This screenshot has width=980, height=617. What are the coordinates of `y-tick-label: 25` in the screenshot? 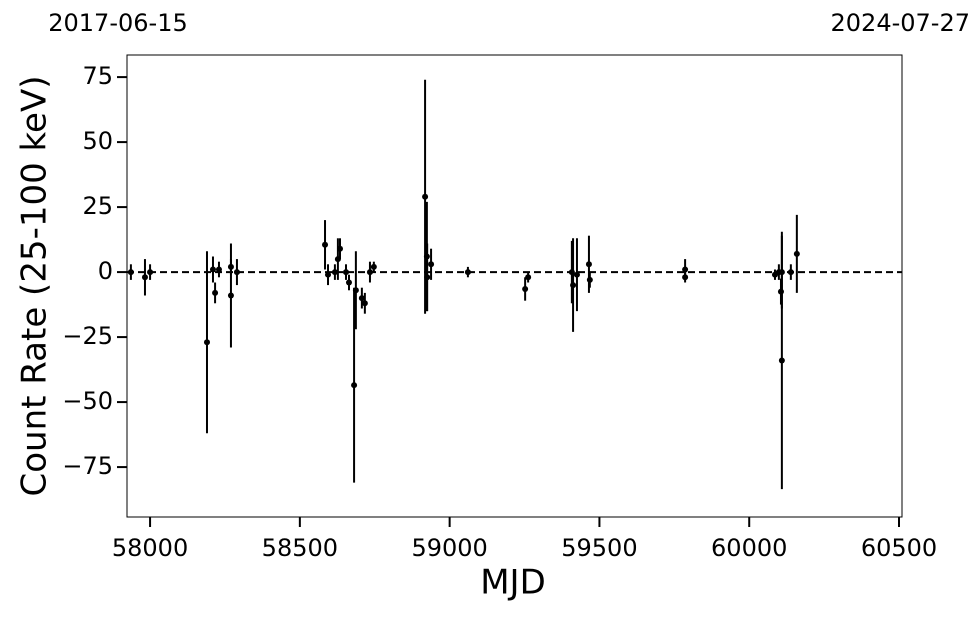 It's located at (97, 206).